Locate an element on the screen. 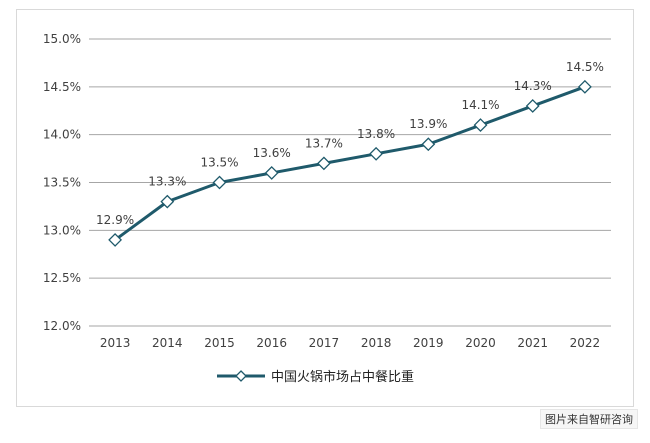 The image size is (650, 443). data-label: 13.8% is located at coordinates (376, 134).